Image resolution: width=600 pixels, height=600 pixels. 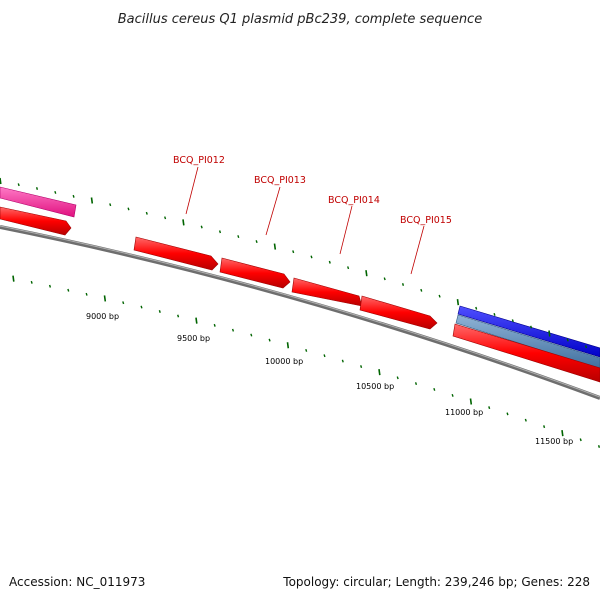 I want to click on gene-arrow-bcq-pi012, so click(x=176, y=253).